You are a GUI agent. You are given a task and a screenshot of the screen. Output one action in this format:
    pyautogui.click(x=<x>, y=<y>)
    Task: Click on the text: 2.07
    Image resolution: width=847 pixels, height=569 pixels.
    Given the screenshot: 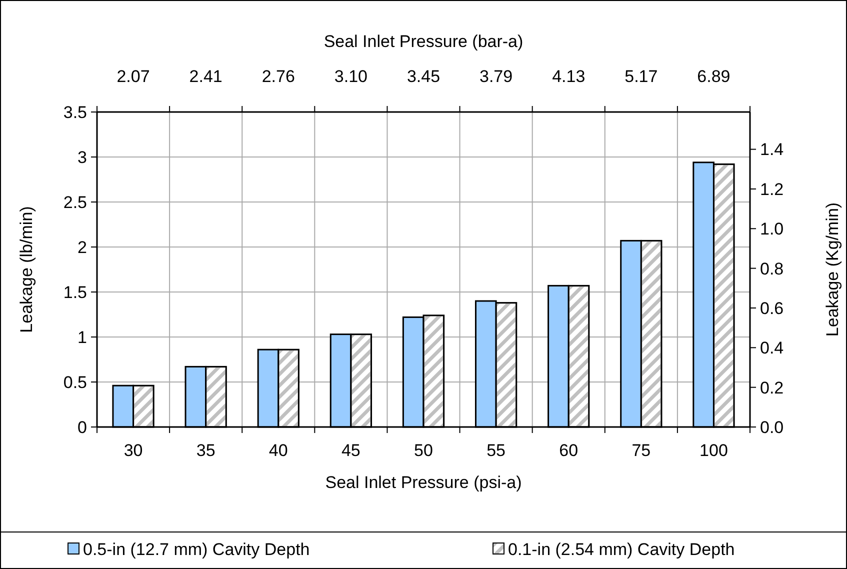 What is the action you would take?
    pyautogui.click(x=133, y=76)
    